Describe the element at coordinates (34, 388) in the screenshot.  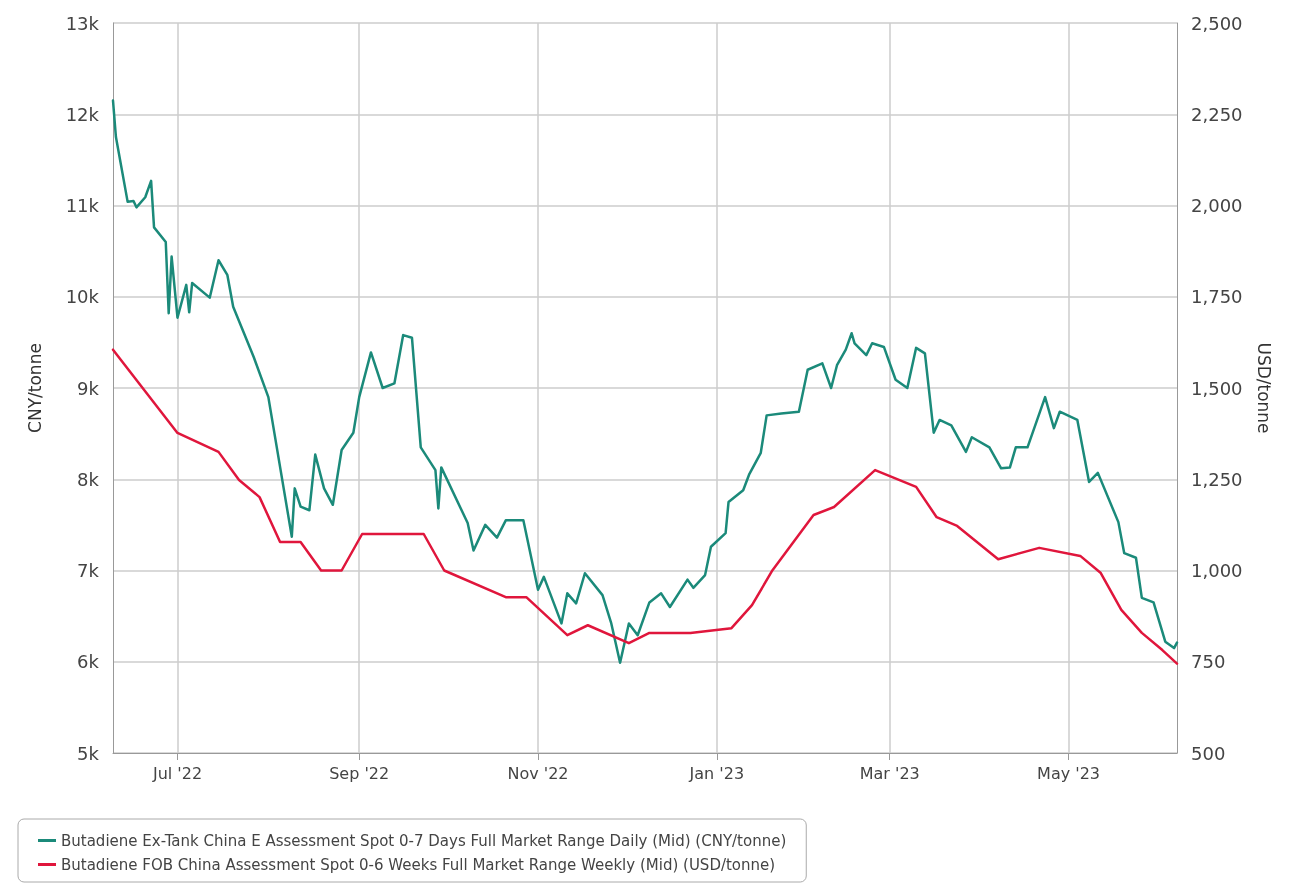
I see `y-axis-title: CNY/tonne` at that location.